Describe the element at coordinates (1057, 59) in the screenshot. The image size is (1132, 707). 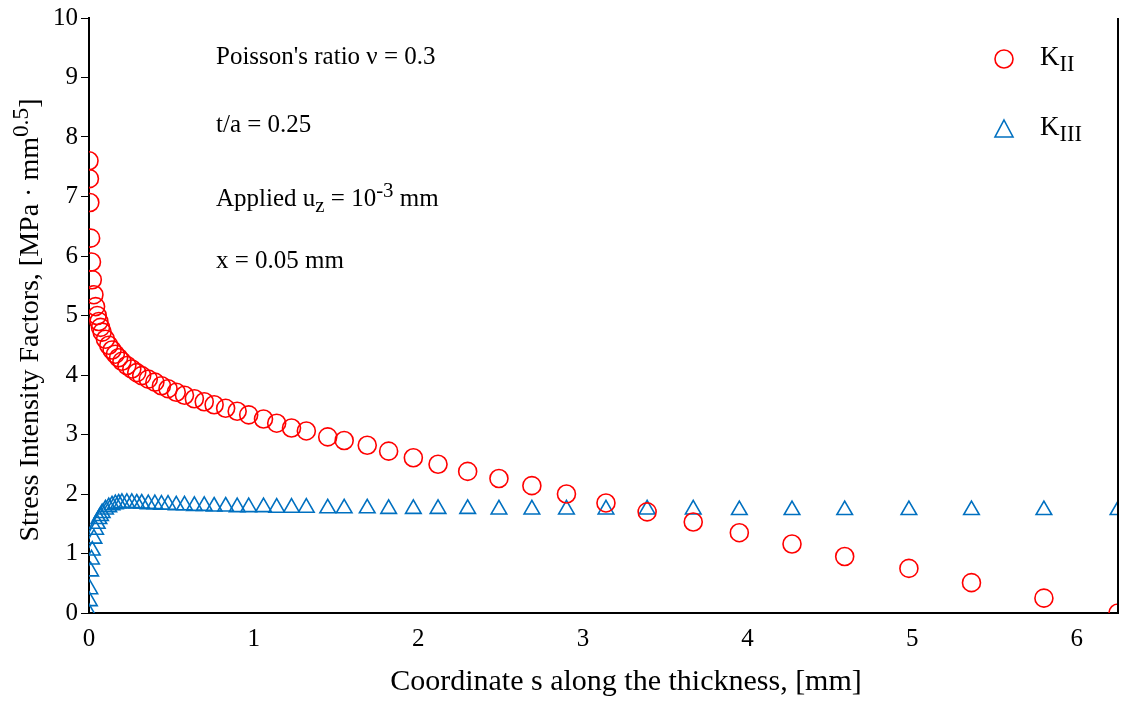
I see `legend-label: K$_{II}$` at that location.